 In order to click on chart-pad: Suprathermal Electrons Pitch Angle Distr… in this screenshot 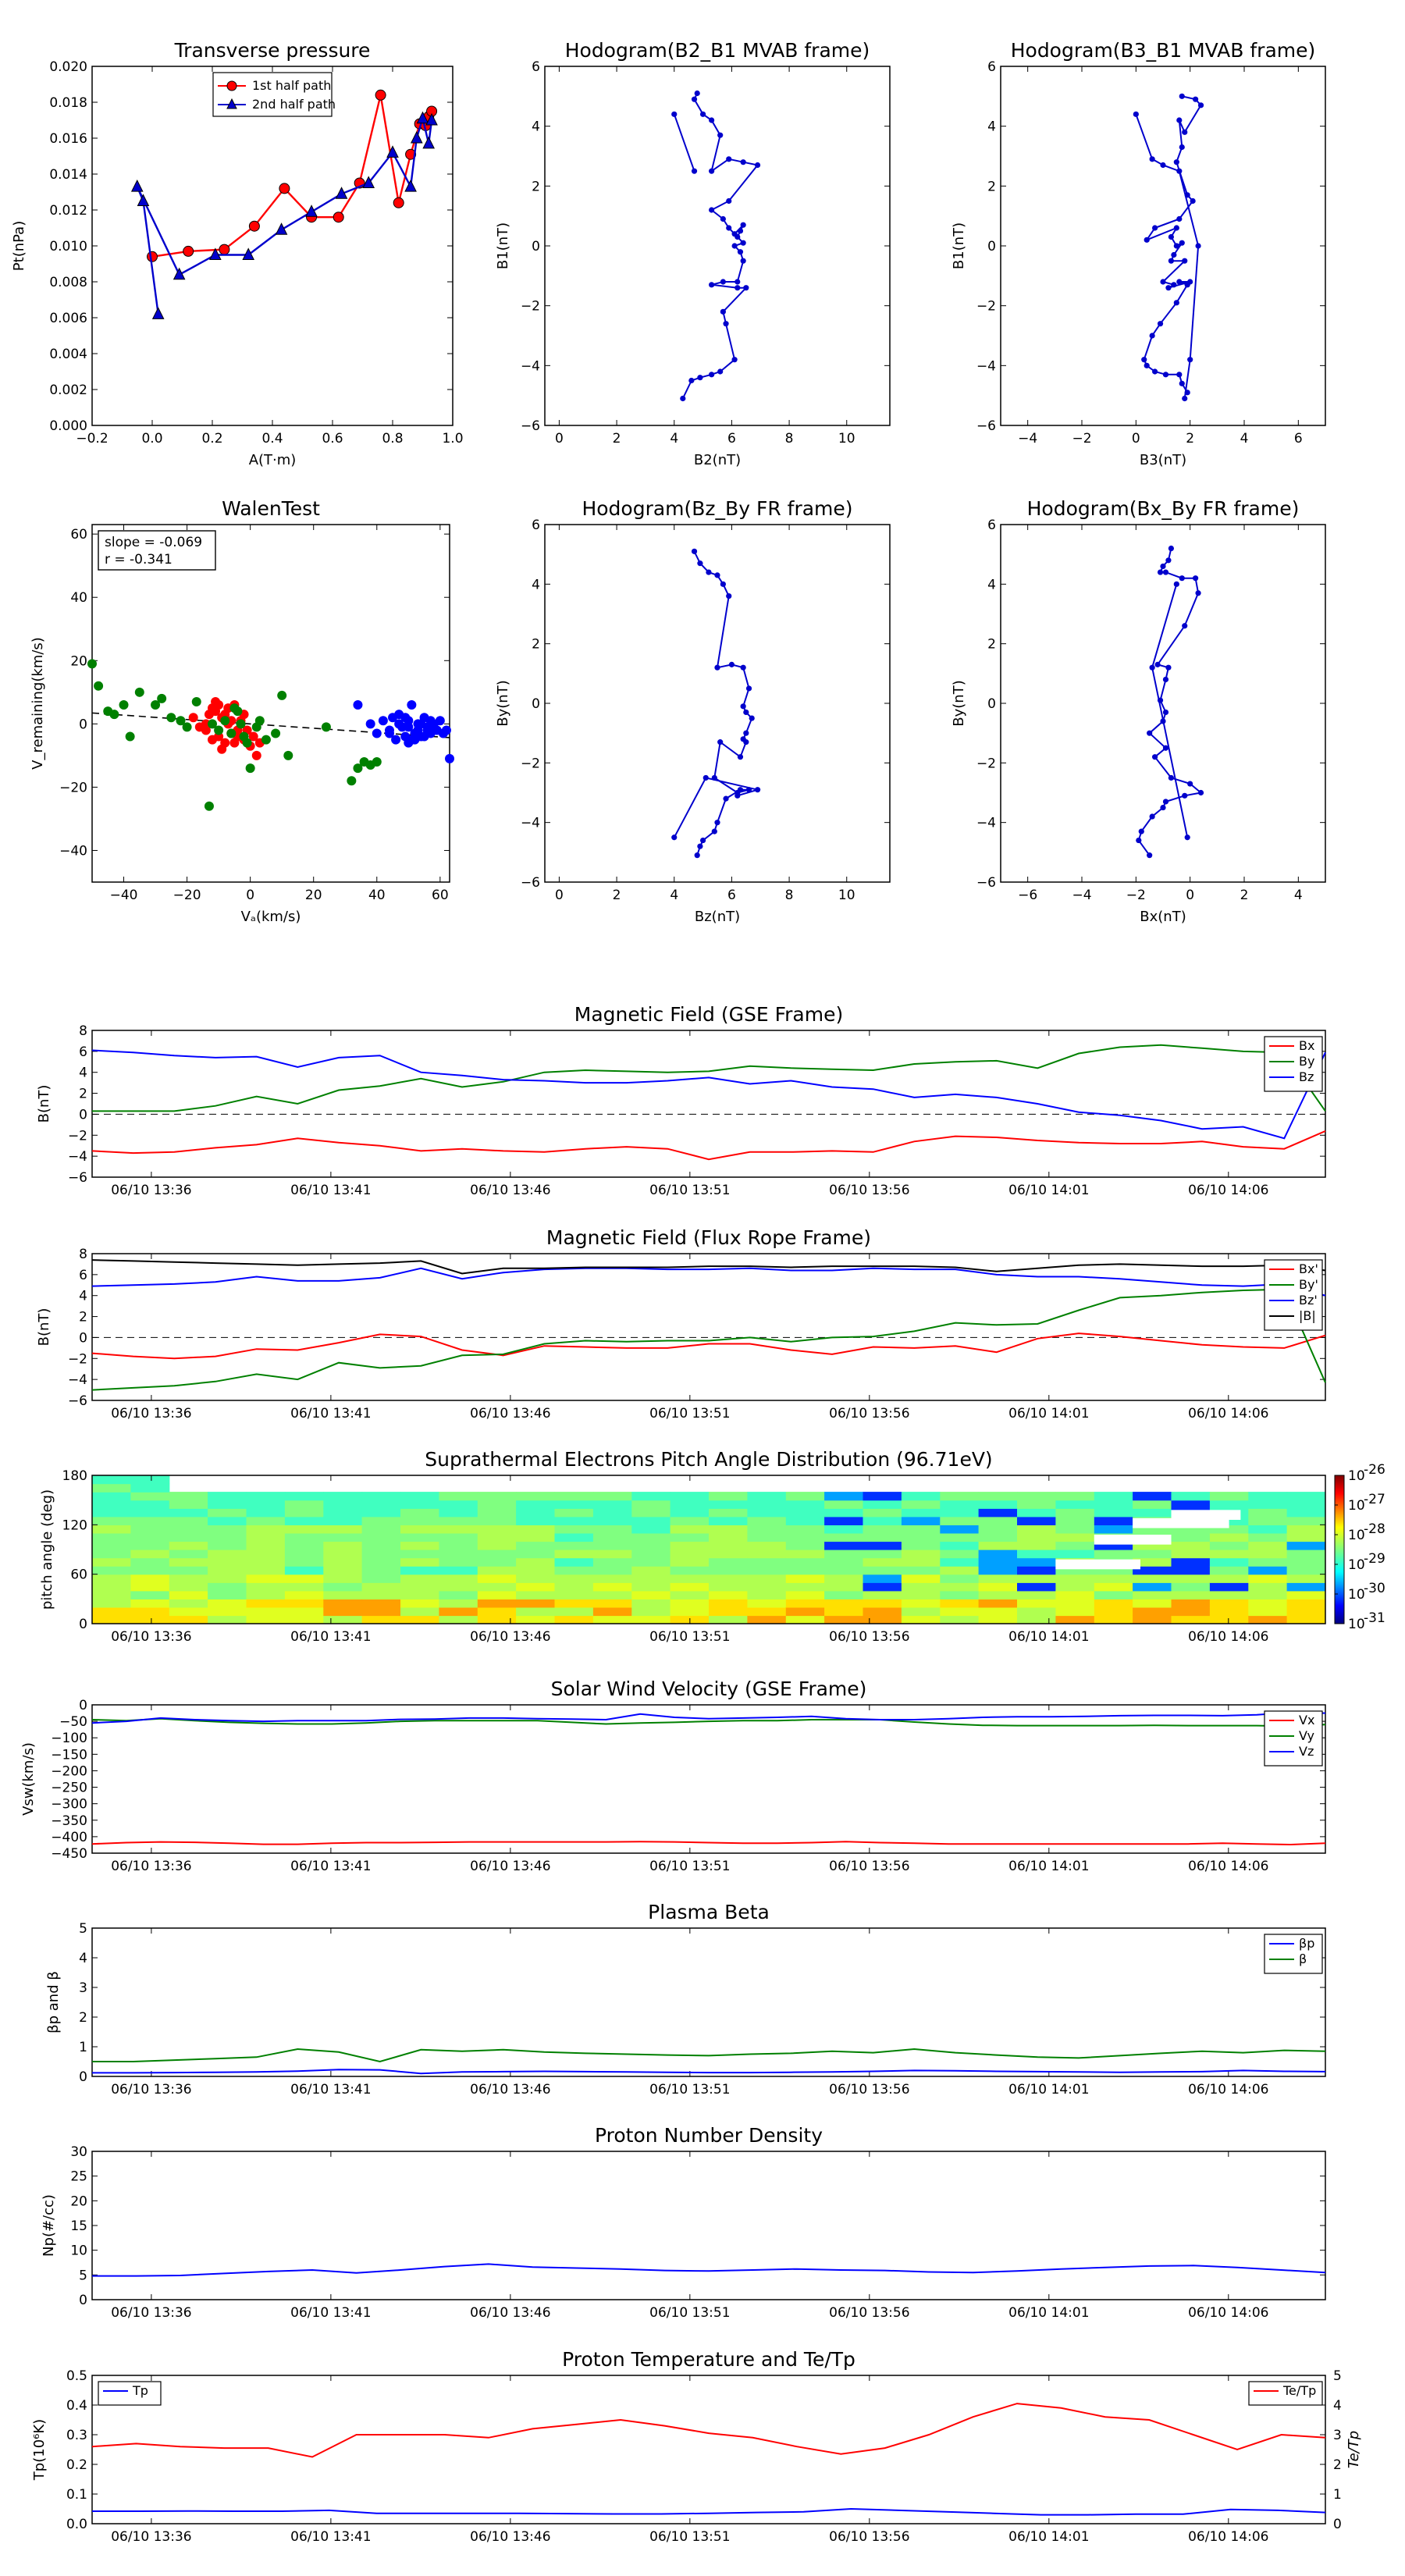, I will do `click(712, 1546)`.